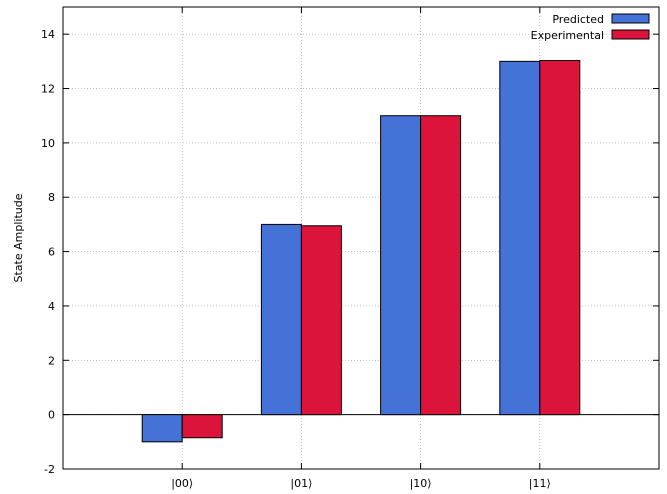 This screenshot has width=667, height=494. What do you see at coordinates (48, 143) in the screenshot?
I see `y-tick-label: 10` at bounding box center [48, 143].